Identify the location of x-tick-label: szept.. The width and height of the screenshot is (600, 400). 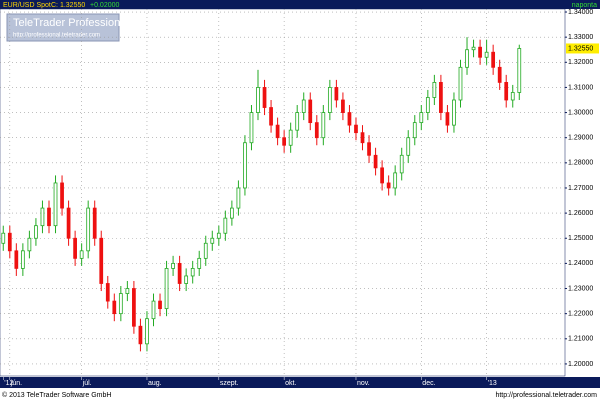
(229, 383).